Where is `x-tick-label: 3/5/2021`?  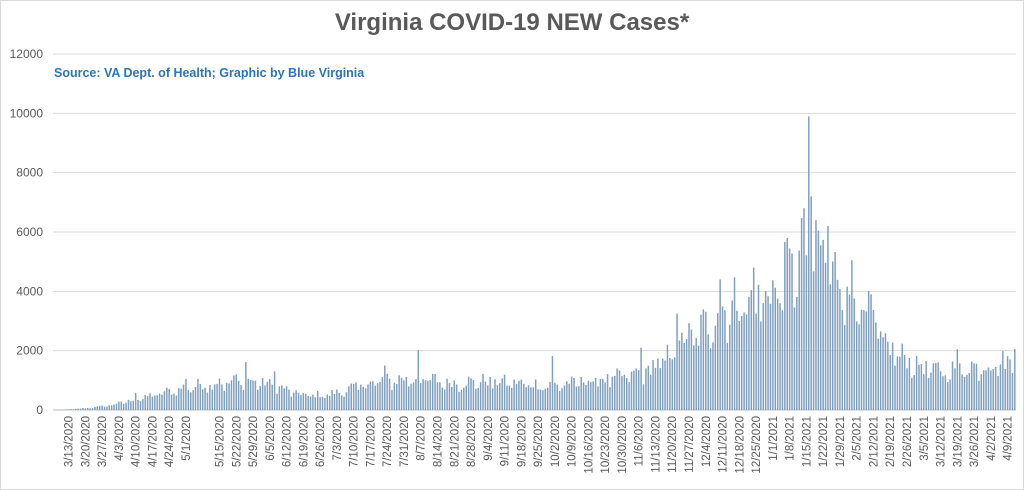 x-tick-label: 3/5/2021 is located at coordinates (925, 438).